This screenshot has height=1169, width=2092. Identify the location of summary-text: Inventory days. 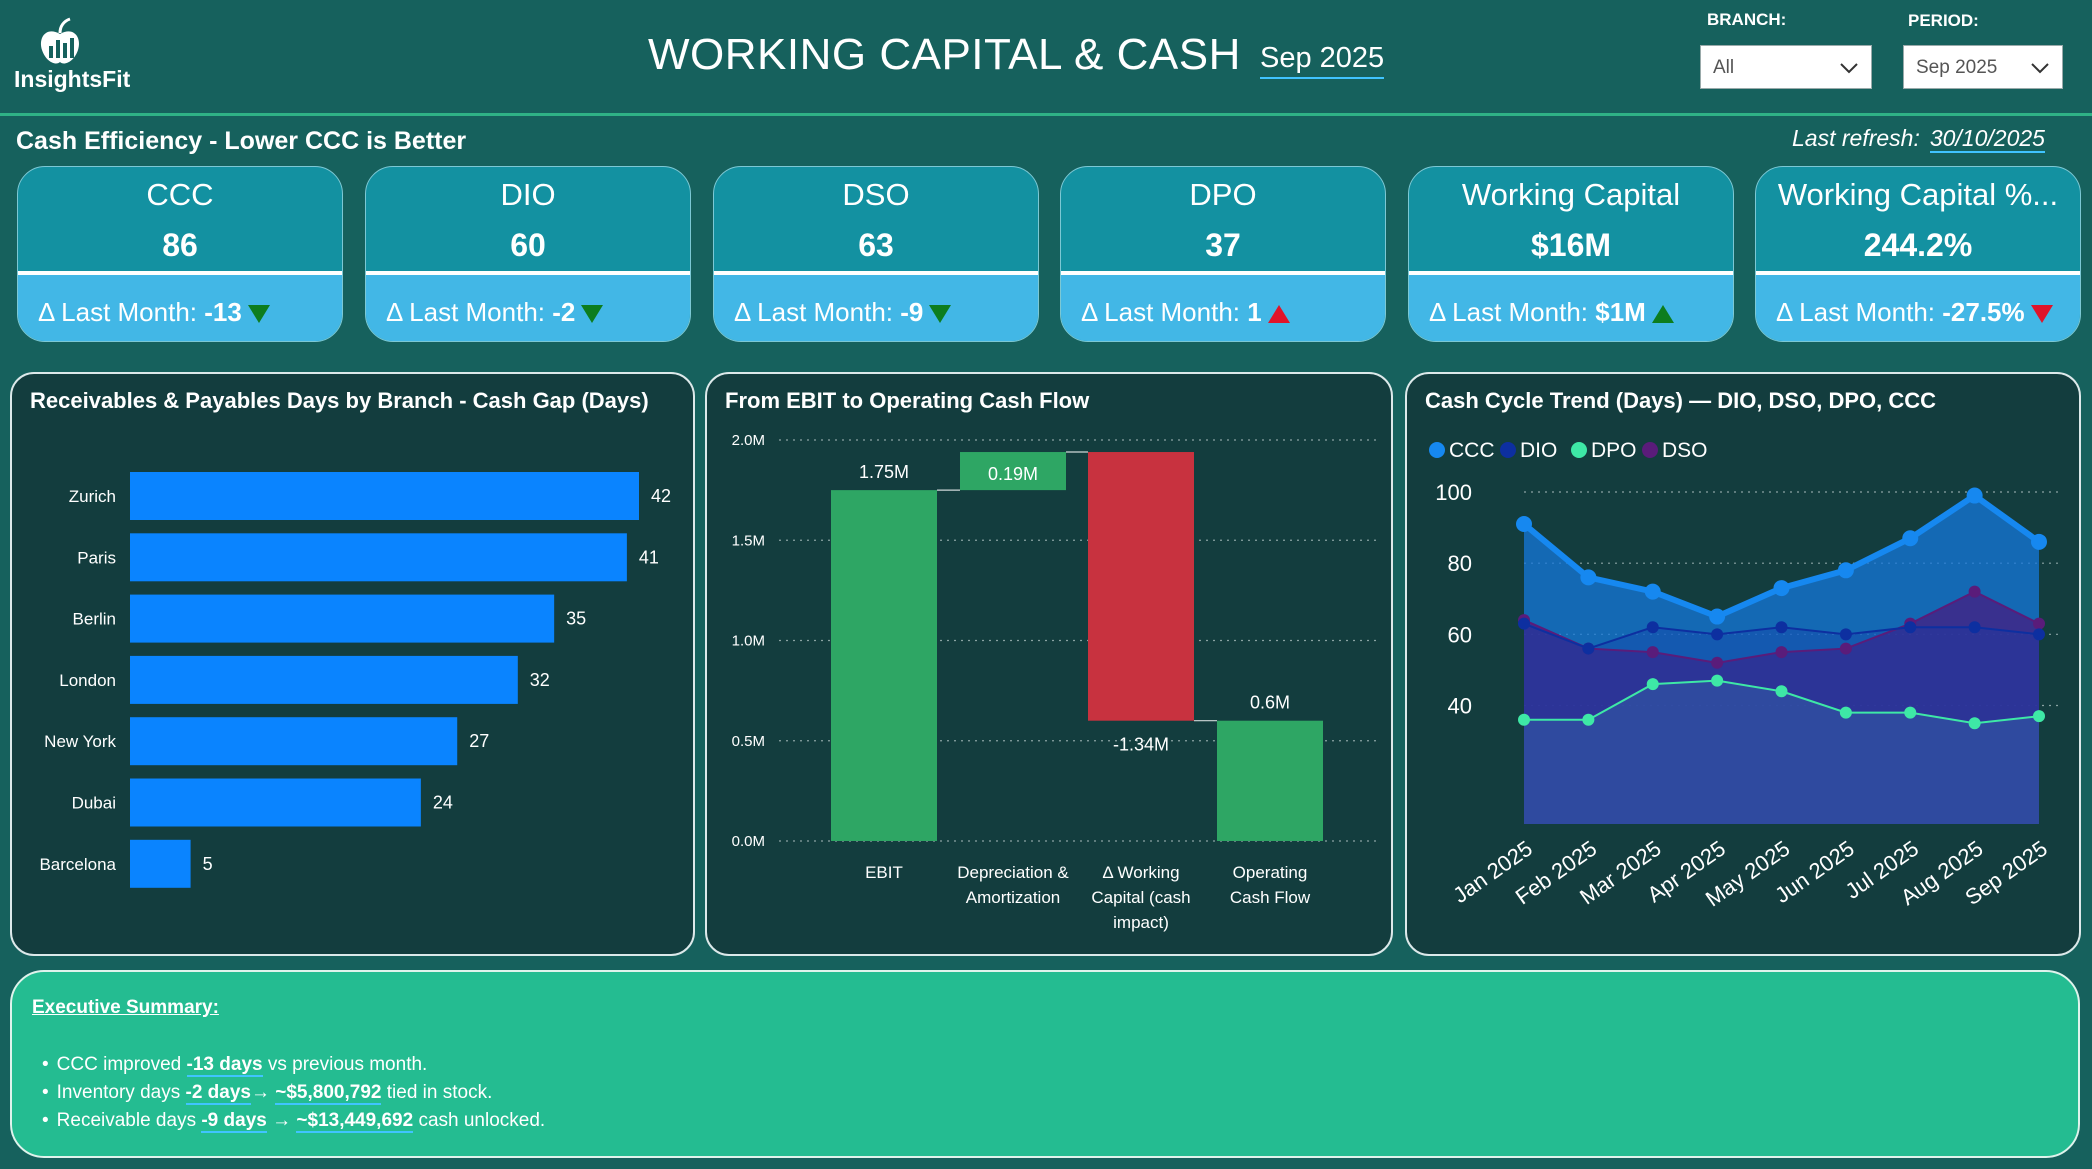
(121, 1092).